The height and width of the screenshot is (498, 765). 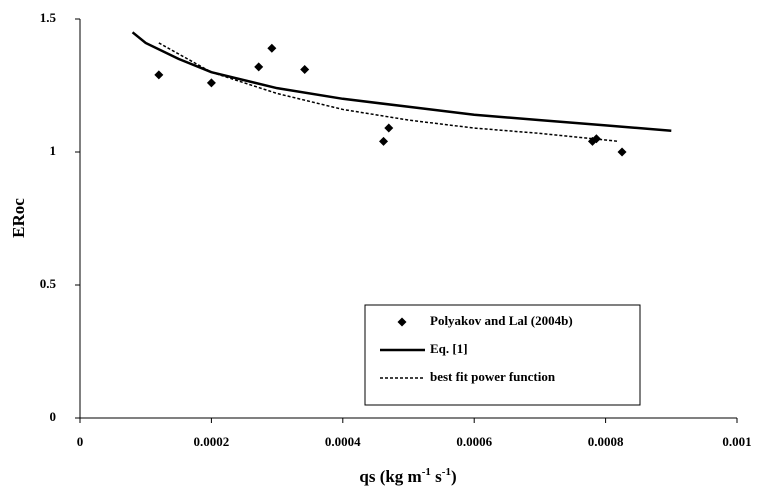 What do you see at coordinates (212, 441) in the screenshot?
I see `x-tick-label: 0.0002` at bounding box center [212, 441].